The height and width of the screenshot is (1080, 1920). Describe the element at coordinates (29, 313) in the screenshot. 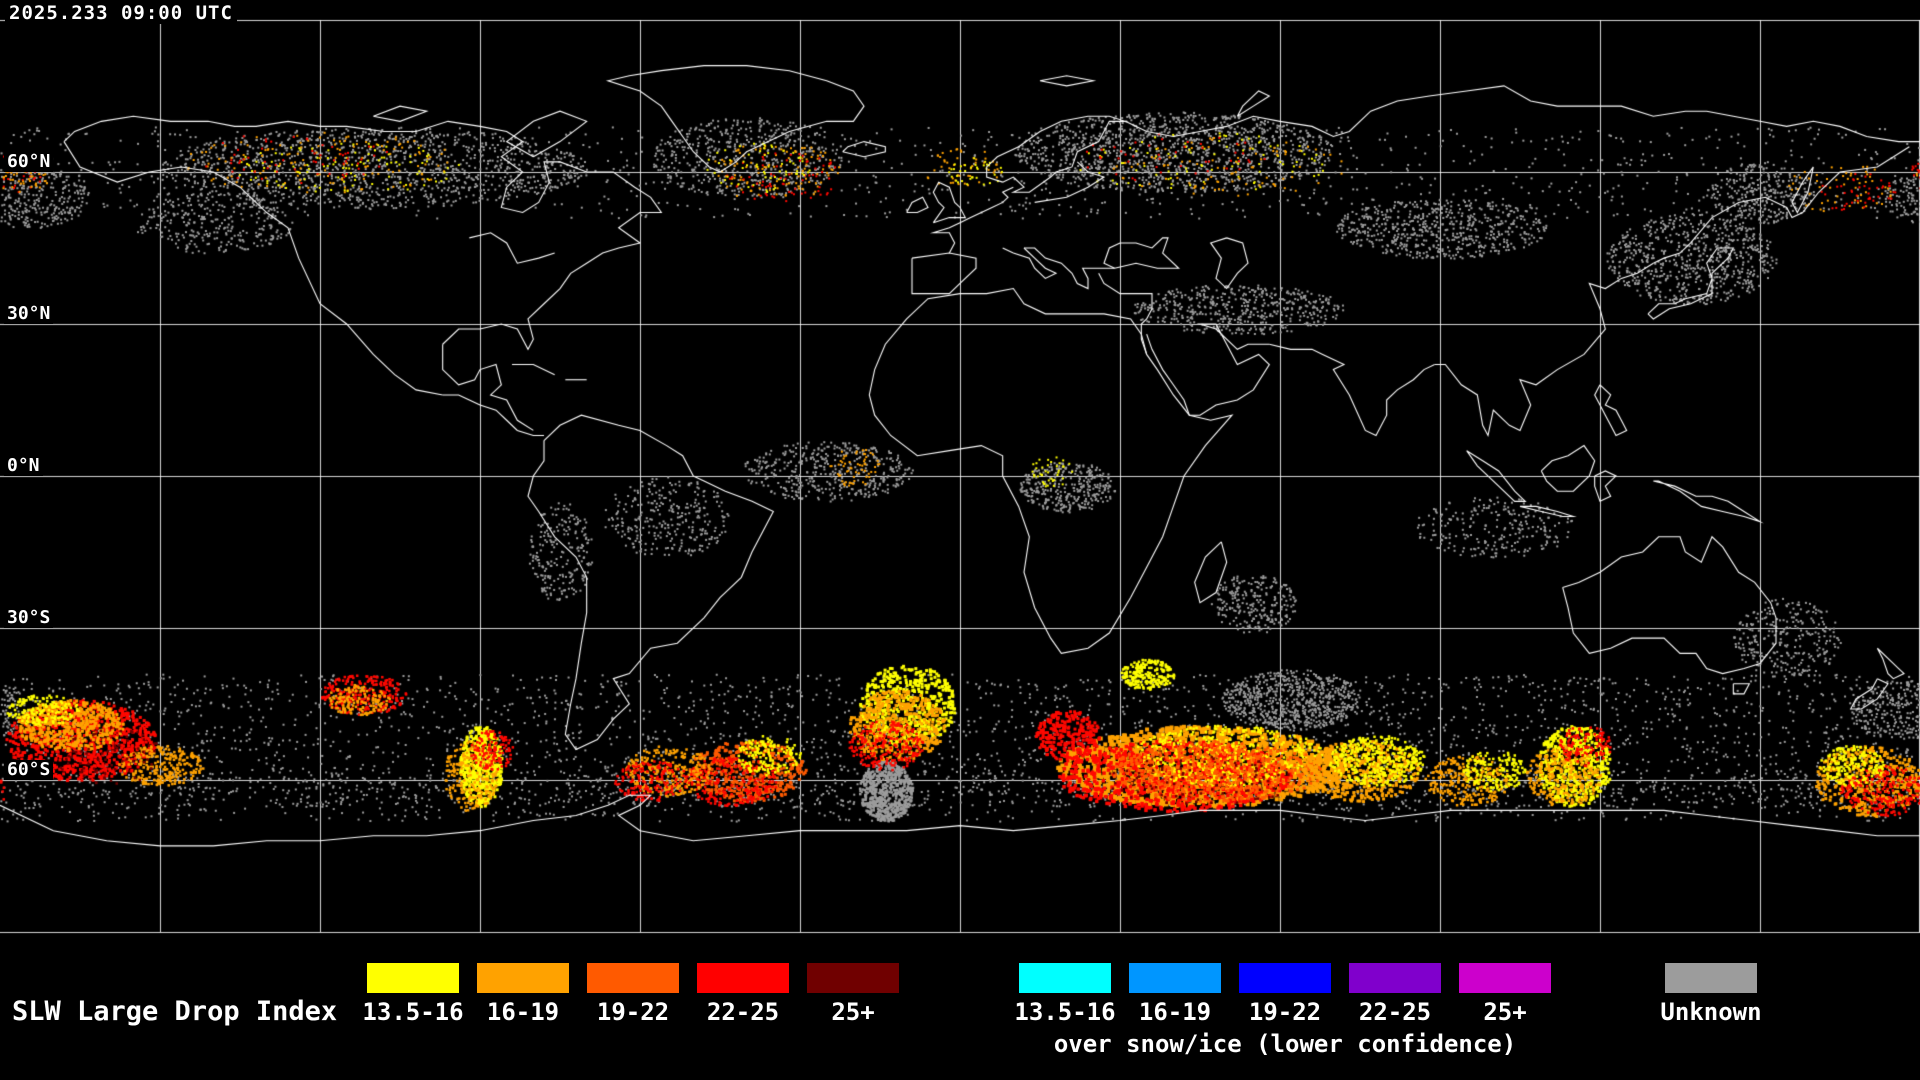

I see `latitude-label: 30°N` at that location.